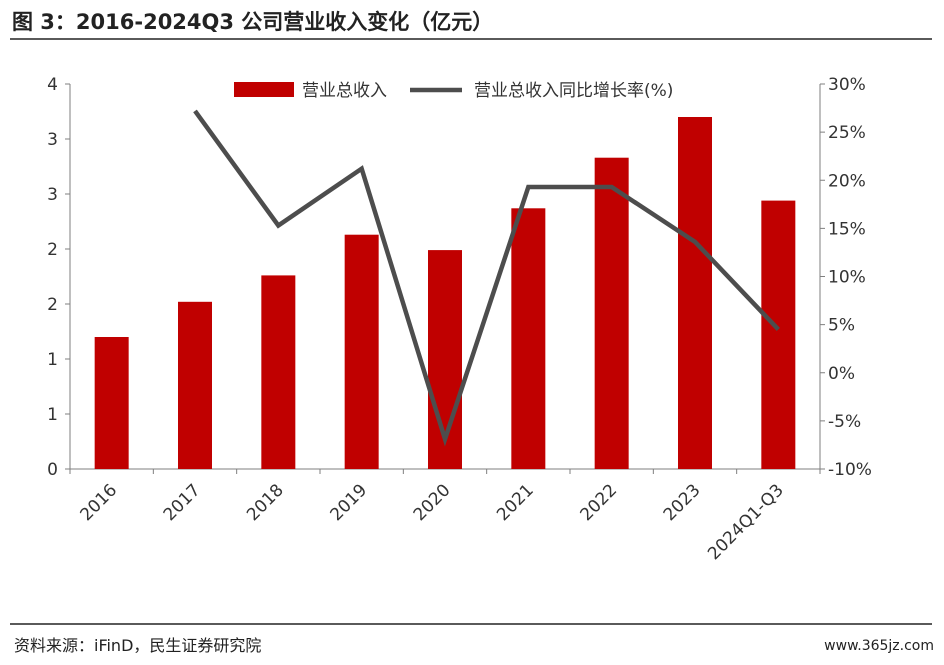  What do you see at coordinates (471, 624) in the screenshot?
I see `footer-rule` at bounding box center [471, 624].